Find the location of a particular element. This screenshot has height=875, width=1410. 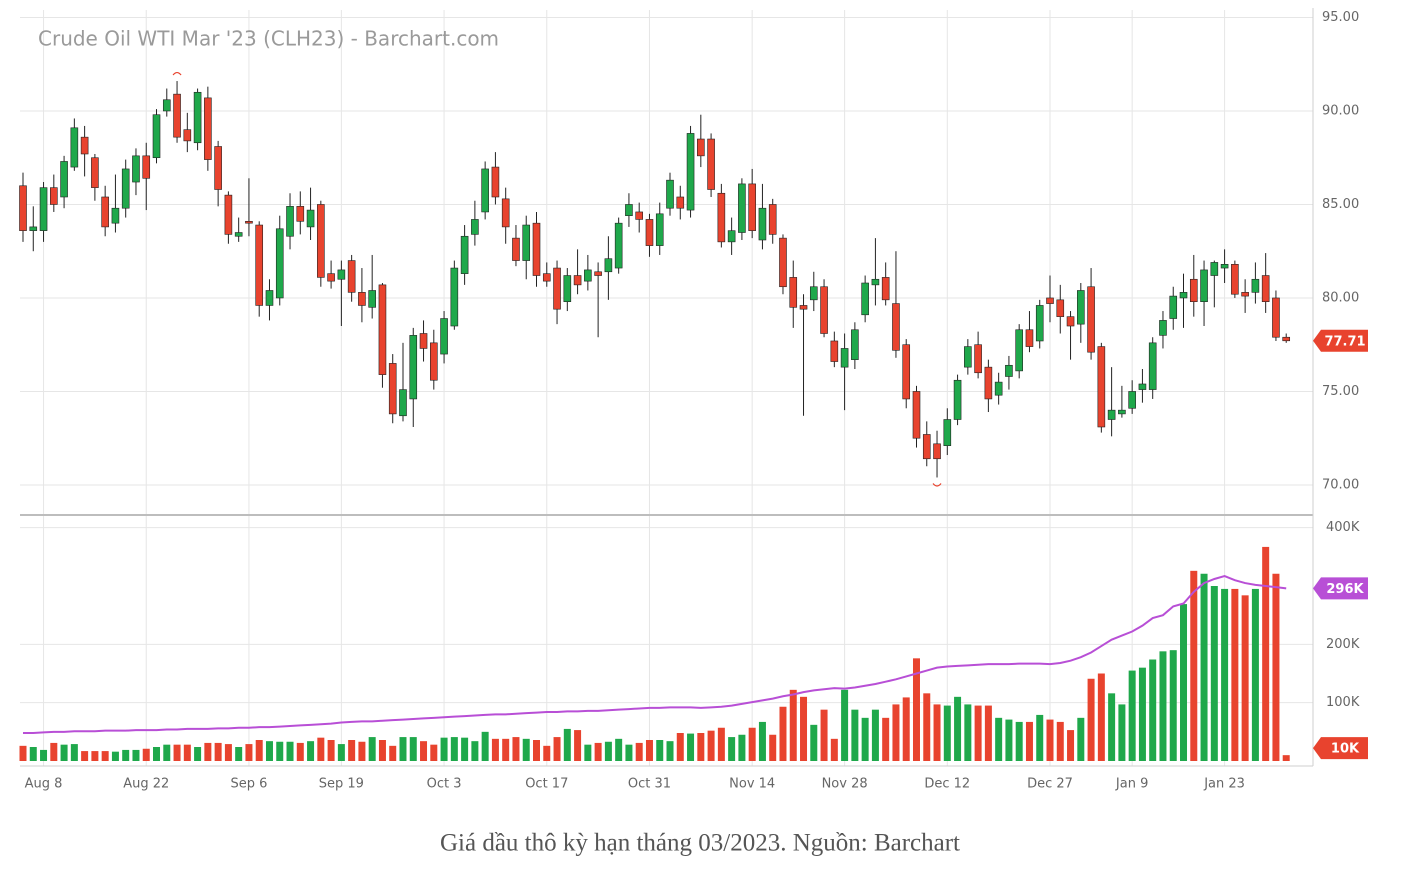

moving-average-tag is located at coordinates (1340, 588).